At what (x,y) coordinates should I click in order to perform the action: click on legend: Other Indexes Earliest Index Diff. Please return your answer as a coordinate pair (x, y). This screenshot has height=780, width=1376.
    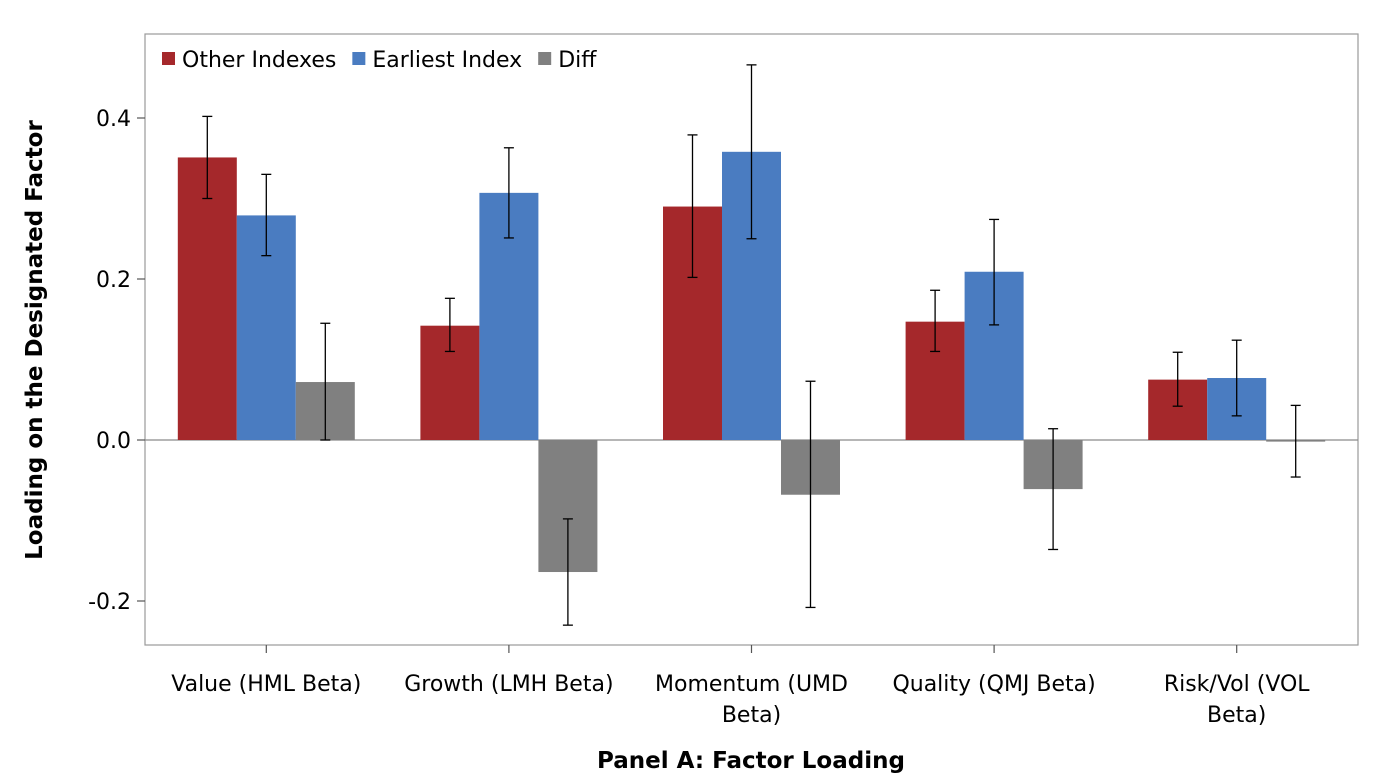
    Looking at the image, I should click on (379, 60).